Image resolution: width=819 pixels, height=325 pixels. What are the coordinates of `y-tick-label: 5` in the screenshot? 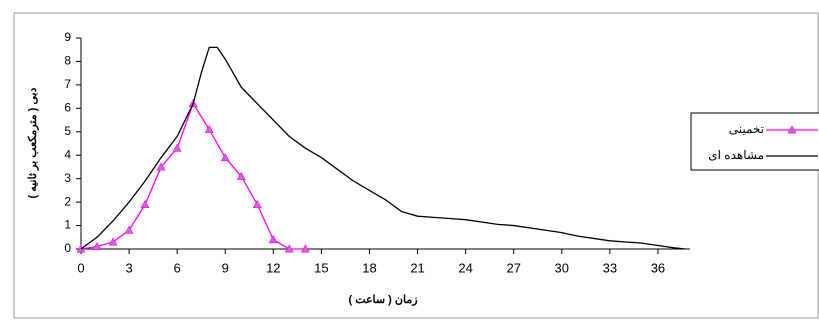 It's located at (67, 131).